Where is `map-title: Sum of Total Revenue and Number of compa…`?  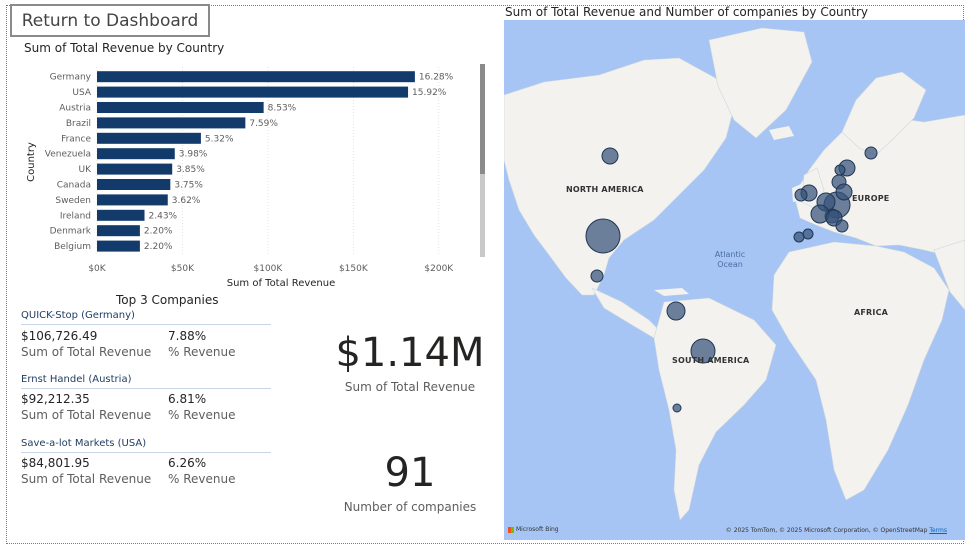
map-title: Sum of Total Revenue and Number of compa… is located at coordinates (687, 12).